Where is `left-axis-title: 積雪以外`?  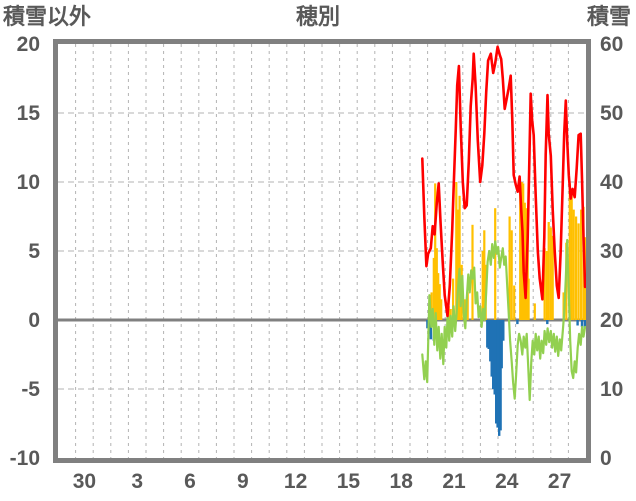
left-axis-title: 積雪以外 is located at coordinates (47, 16).